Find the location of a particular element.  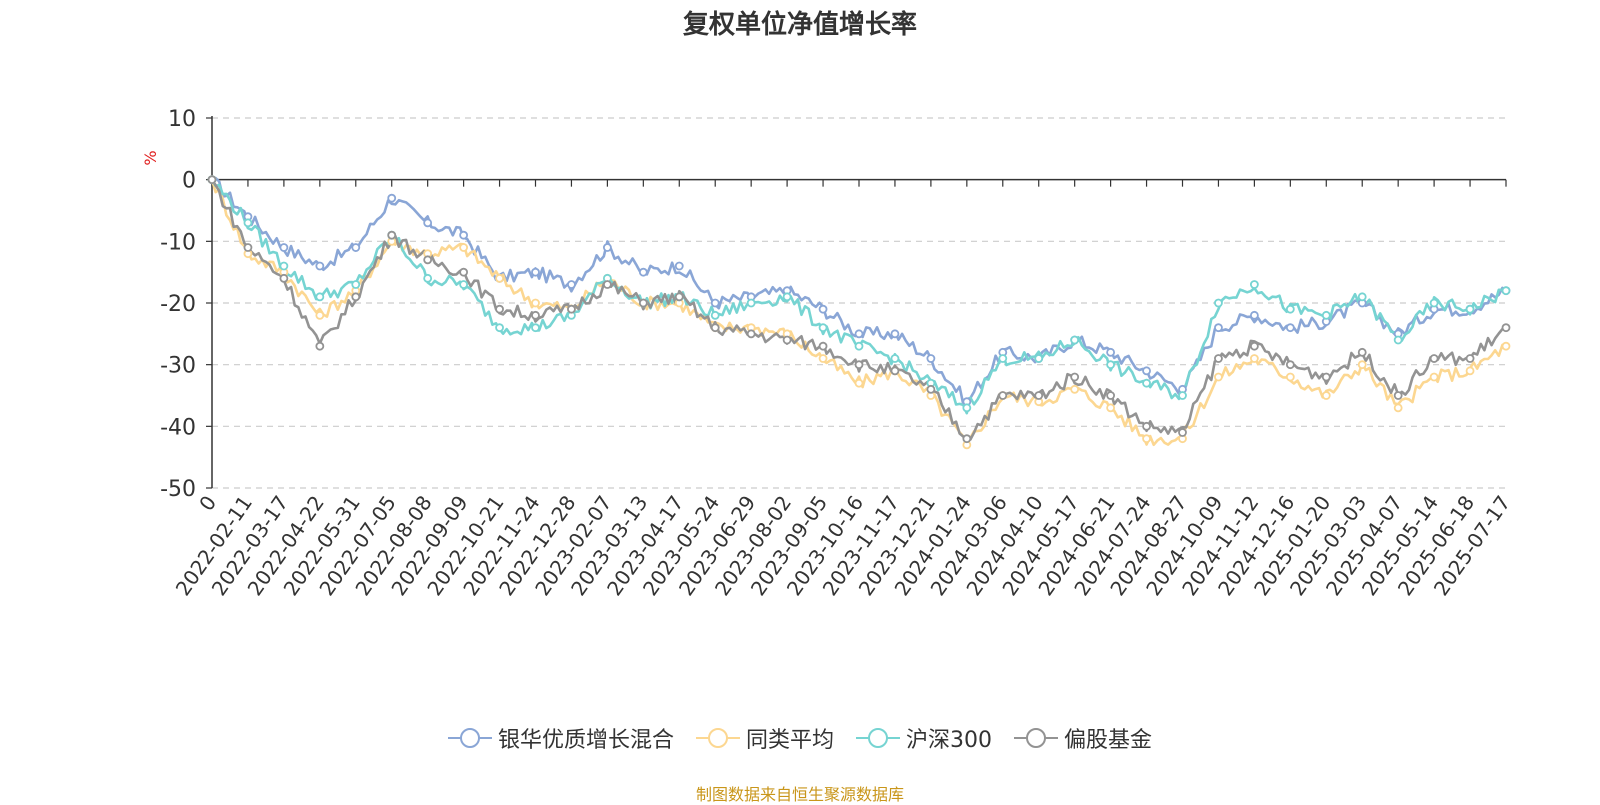

legend: 银华优质增长混合 同类平均 沪深300 偏股基金 is located at coordinates (800, 738).